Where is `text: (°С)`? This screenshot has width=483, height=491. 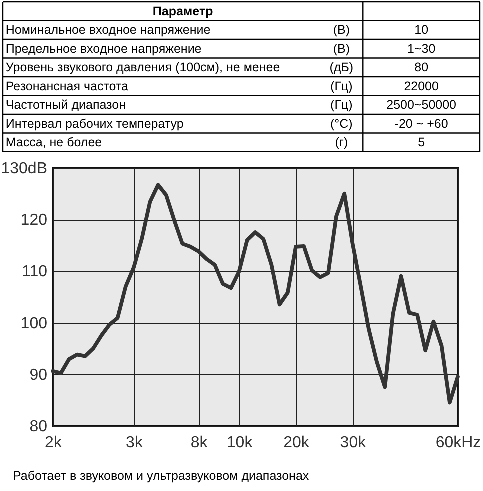 text: (°С) is located at coordinates (341, 123).